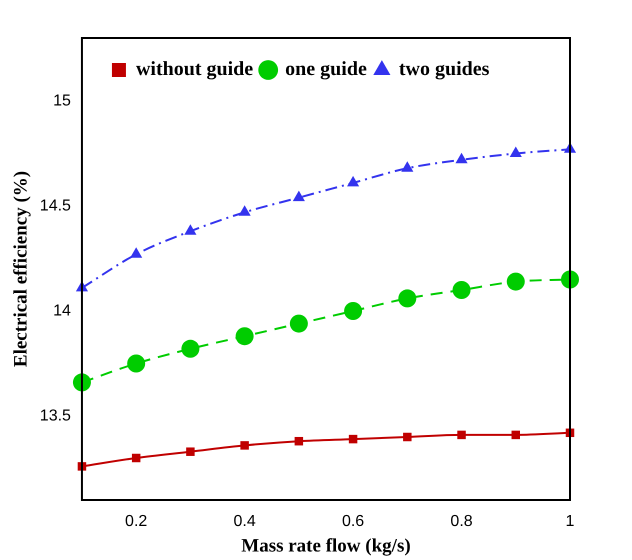  Describe the element at coordinates (326, 69) in the screenshot. I see `legend-label: one guide` at that location.